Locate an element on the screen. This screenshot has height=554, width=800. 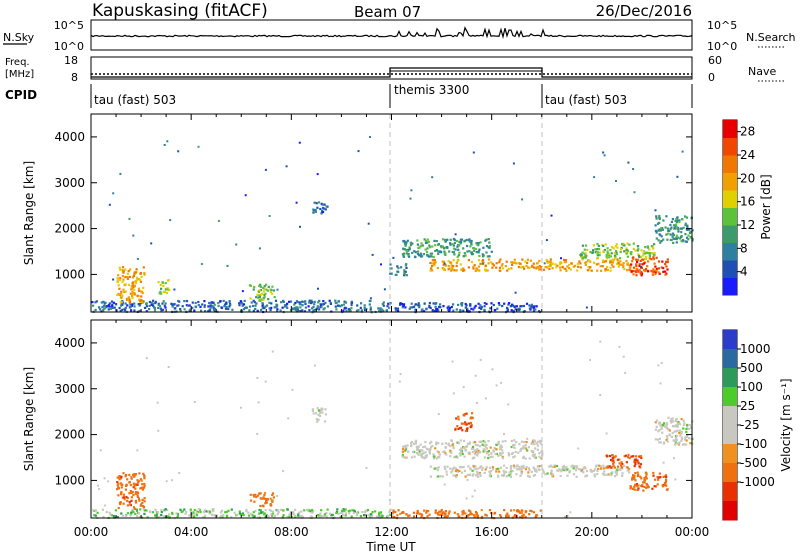
freq-right-tick-bottom: 0 is located at coordinates (711, 77).